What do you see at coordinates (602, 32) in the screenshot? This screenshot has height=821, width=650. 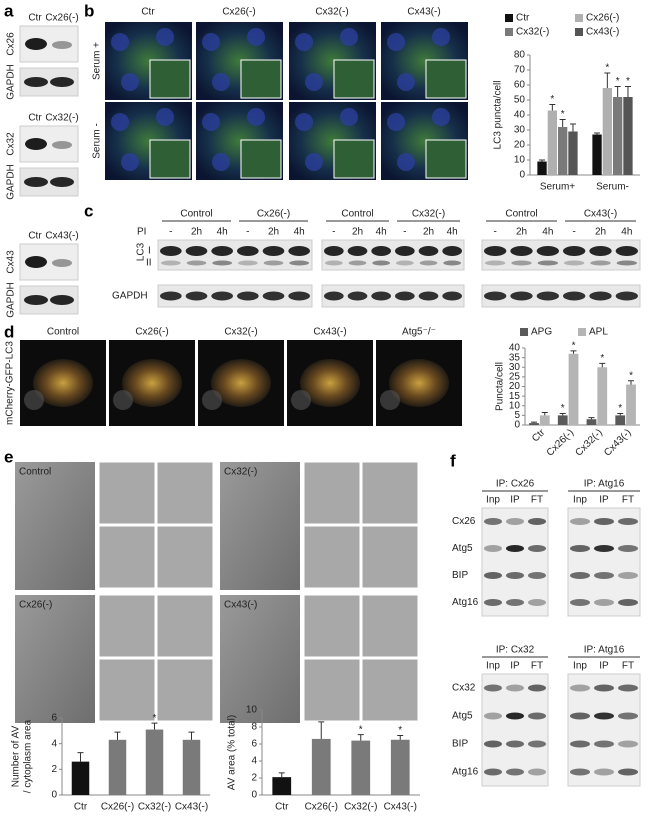 I see `legend-label: Cx43(-)` at bounding box center [602, 32].